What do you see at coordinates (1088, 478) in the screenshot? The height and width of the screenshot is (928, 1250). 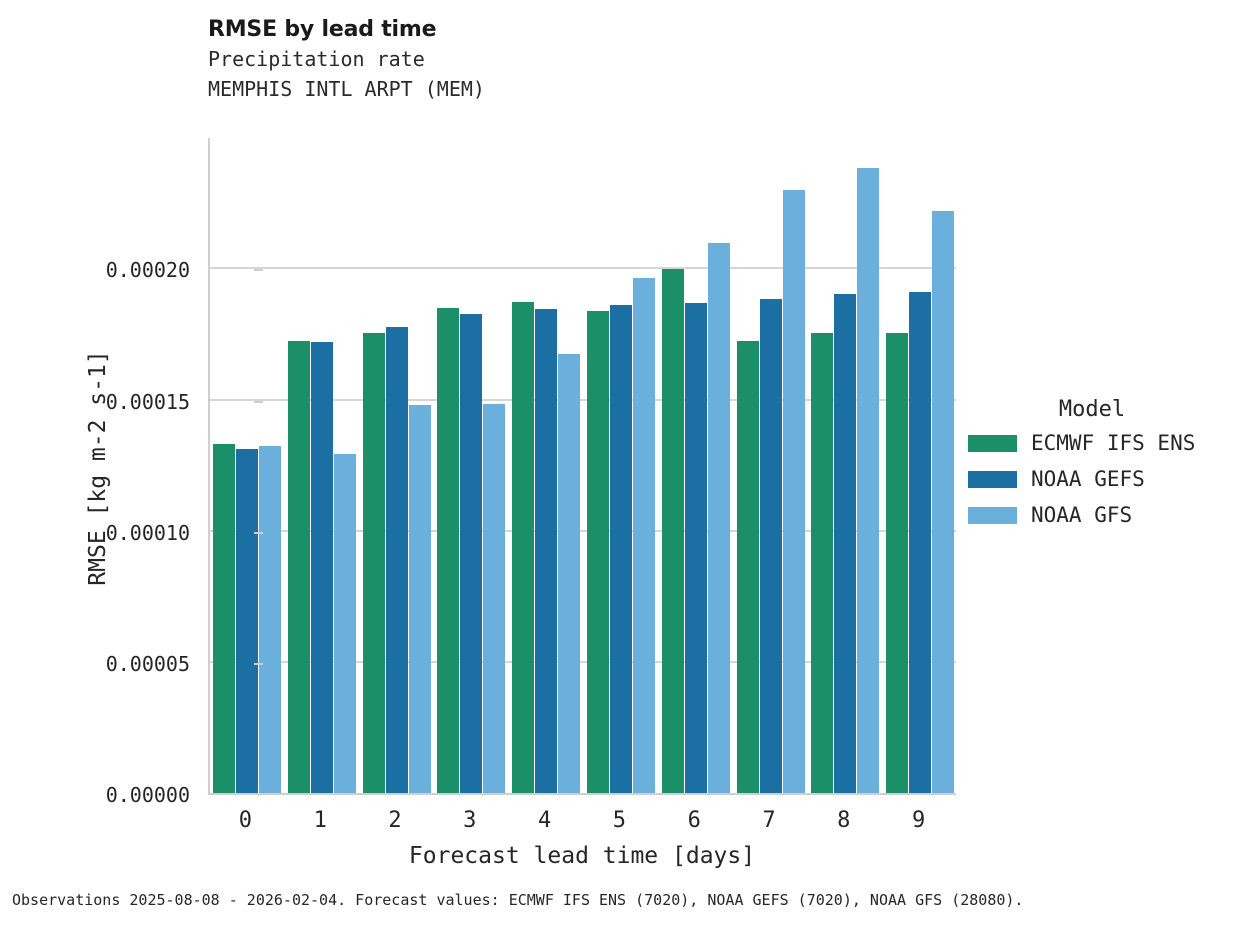 I see `legend-label: NOAA GEFS` at bounding box center [1088, 478].